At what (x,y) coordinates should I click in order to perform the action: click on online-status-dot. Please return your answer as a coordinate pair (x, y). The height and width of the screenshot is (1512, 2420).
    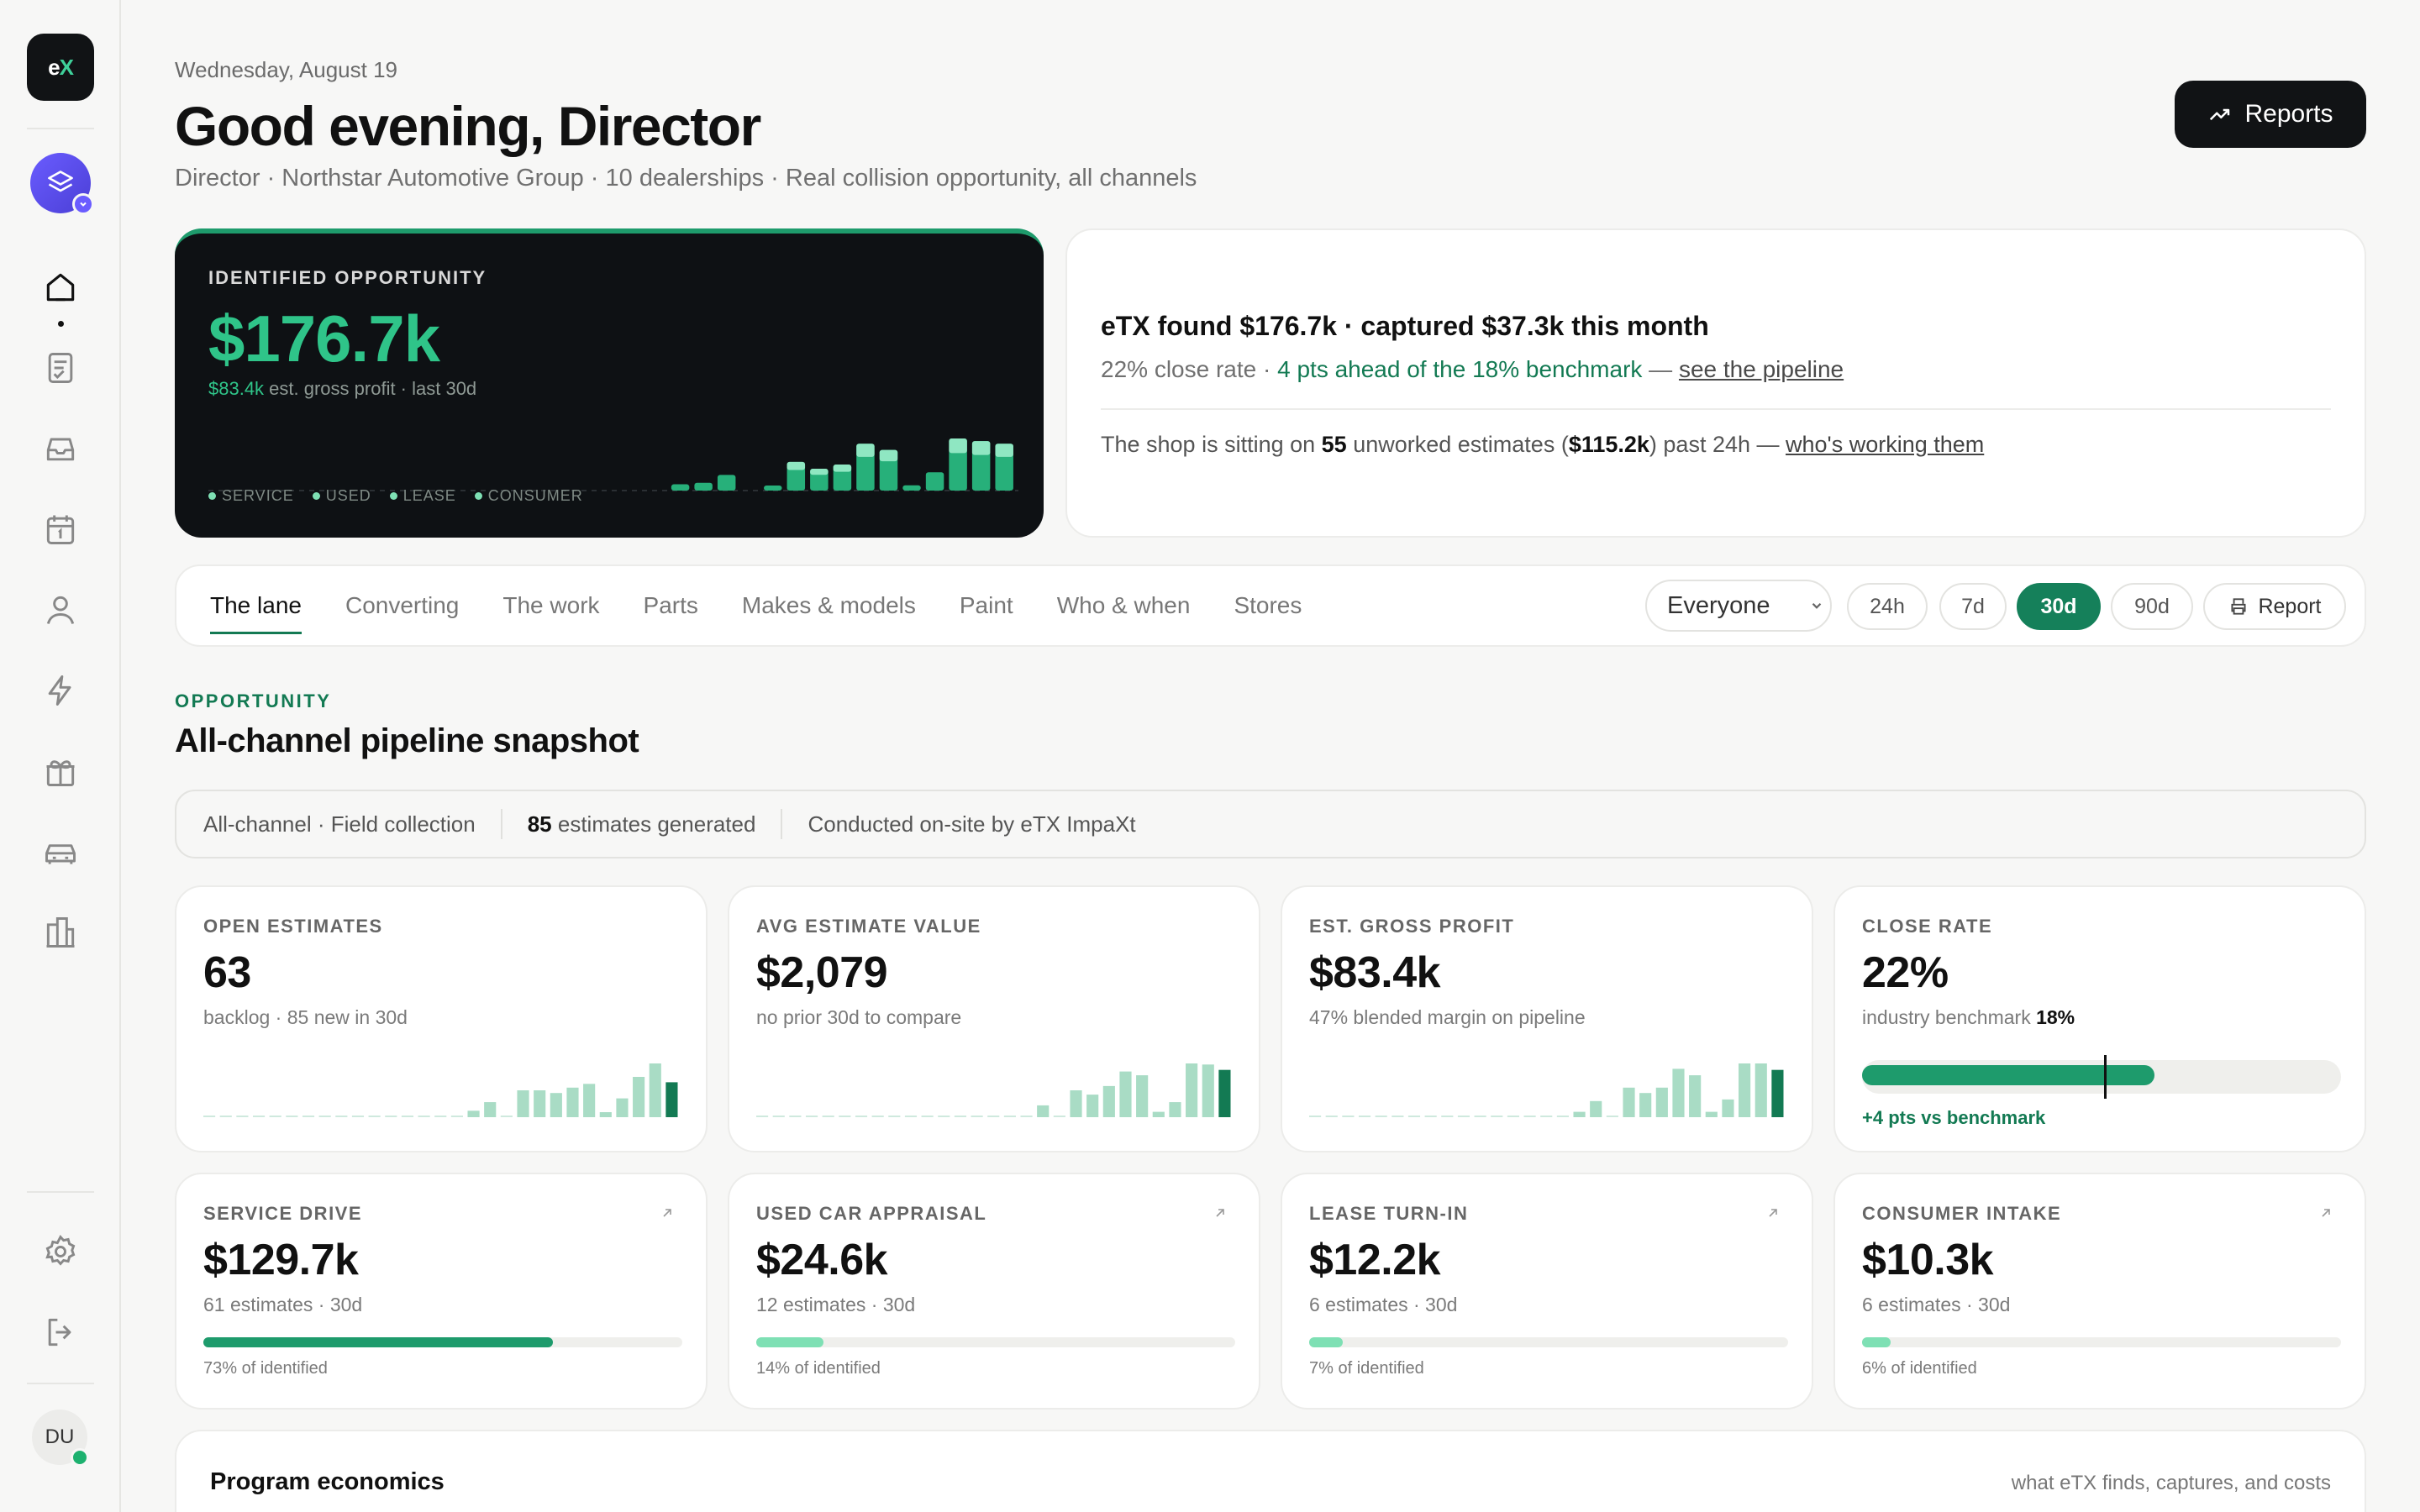
    Looking at the image, I should click on (80, 1457).